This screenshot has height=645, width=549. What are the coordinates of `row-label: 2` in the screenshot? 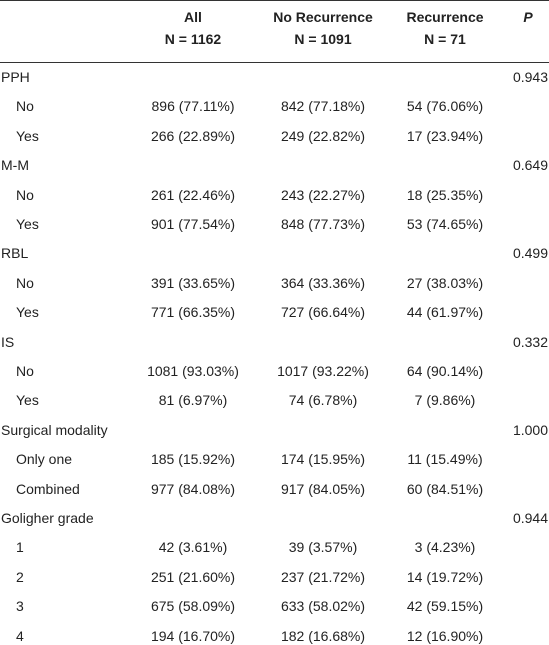 It's located at (20, 576).